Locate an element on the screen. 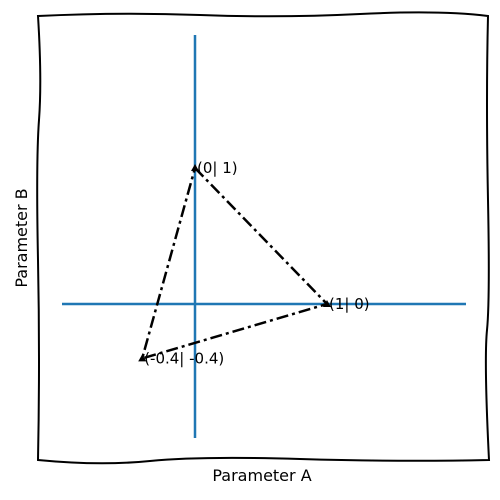  x-axis-title: Parameter A is located at coordinates (261, 475).